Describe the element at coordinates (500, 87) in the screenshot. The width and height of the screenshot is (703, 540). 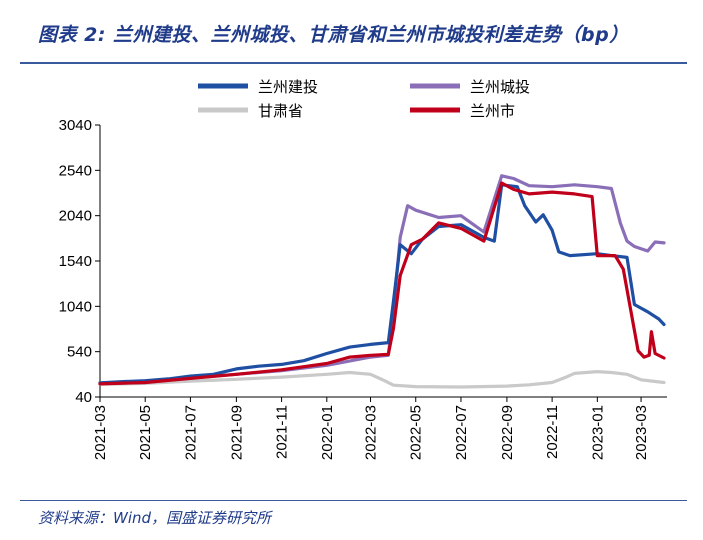
I see `legend-label: 兰州城投` at that location.